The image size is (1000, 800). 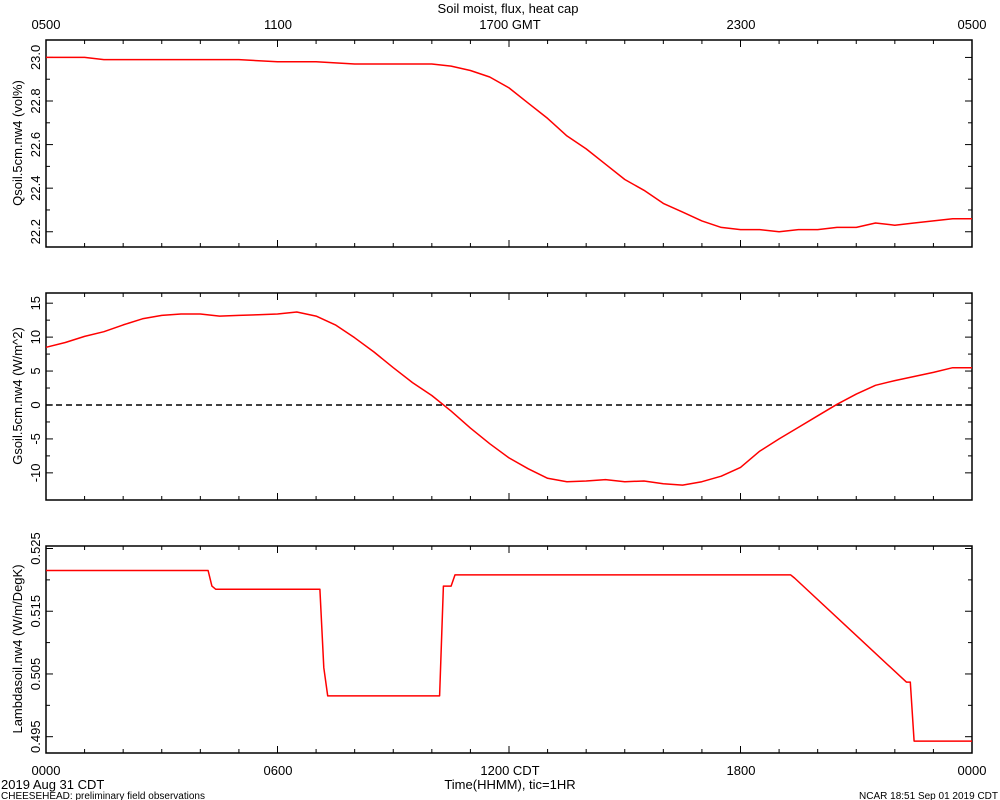 I want to click on y-axis-label: Lambdasoil.nw4 (W/m/DegK), so click(x=17, y=648).